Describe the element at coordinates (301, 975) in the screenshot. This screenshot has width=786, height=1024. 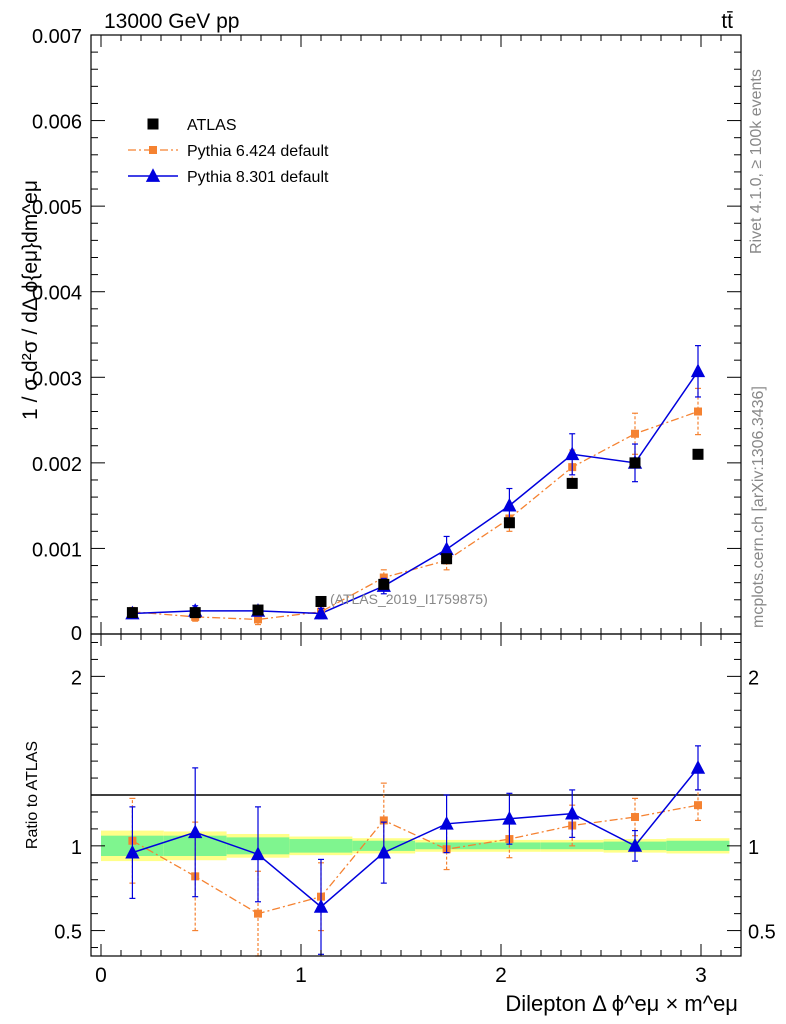
I see `x-tick-label: 1` at that location.